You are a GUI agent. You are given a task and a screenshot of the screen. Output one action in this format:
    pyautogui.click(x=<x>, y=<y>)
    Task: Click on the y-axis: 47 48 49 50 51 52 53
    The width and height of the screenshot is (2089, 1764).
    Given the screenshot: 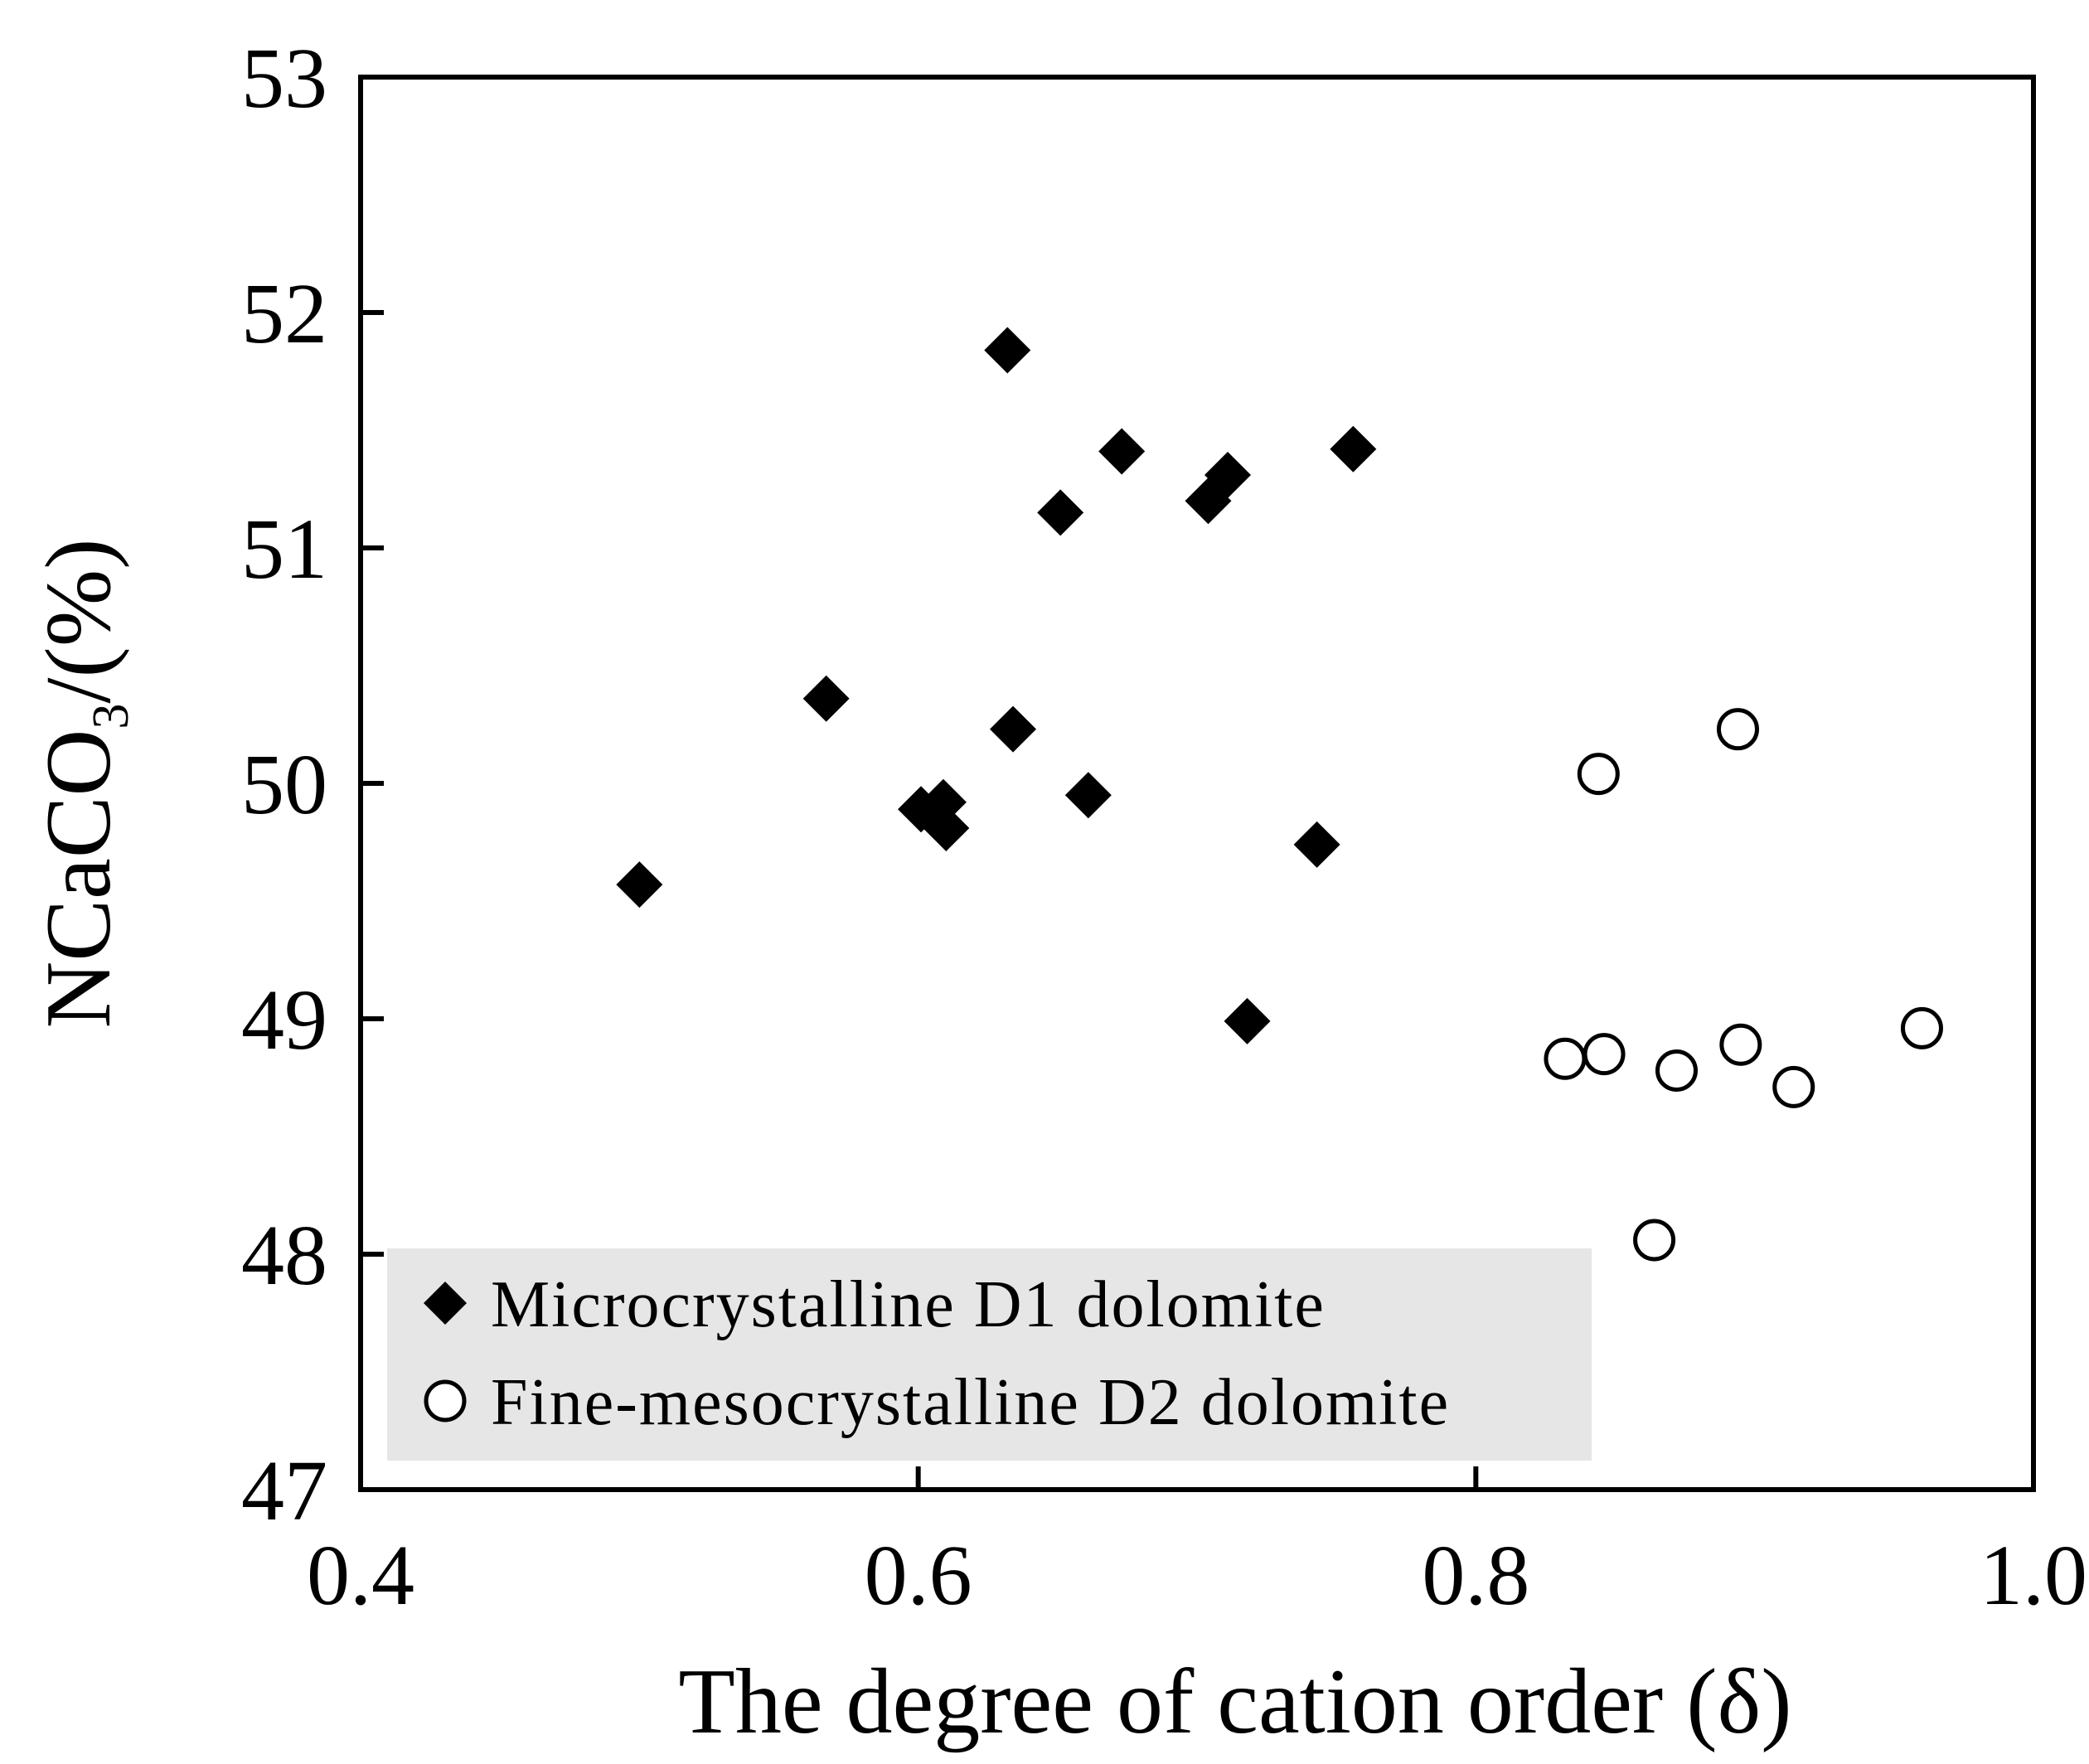 What is the action you would take?
    pyautogui.click(x=313, y=785)
    